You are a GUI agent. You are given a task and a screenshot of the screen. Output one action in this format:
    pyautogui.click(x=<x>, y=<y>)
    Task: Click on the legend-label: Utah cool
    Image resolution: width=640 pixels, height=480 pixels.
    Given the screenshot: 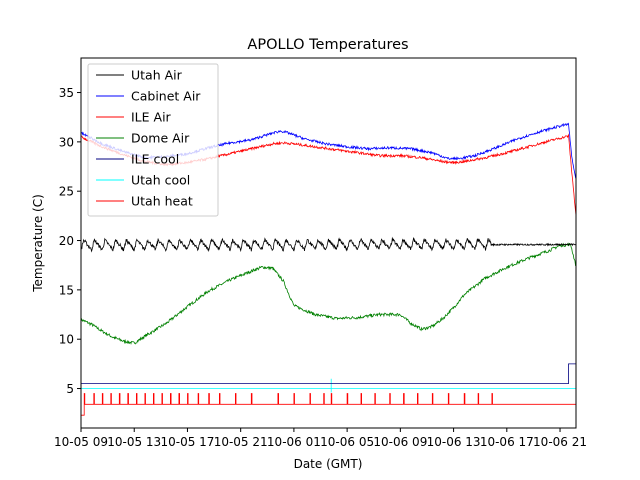 What is the action you would take?
    pyautogui.click(x=160, y=180)
    